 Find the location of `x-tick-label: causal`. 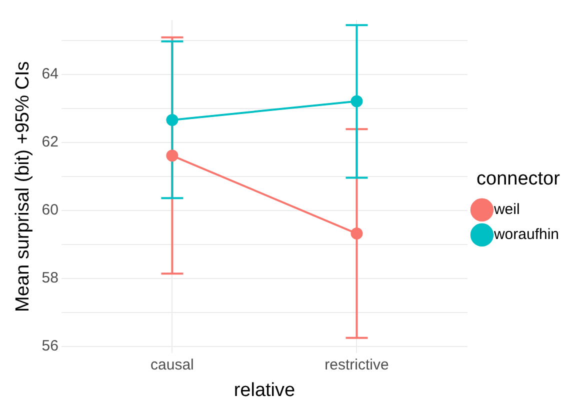

x-tick-label: causal is located at coordinates (172, 365).